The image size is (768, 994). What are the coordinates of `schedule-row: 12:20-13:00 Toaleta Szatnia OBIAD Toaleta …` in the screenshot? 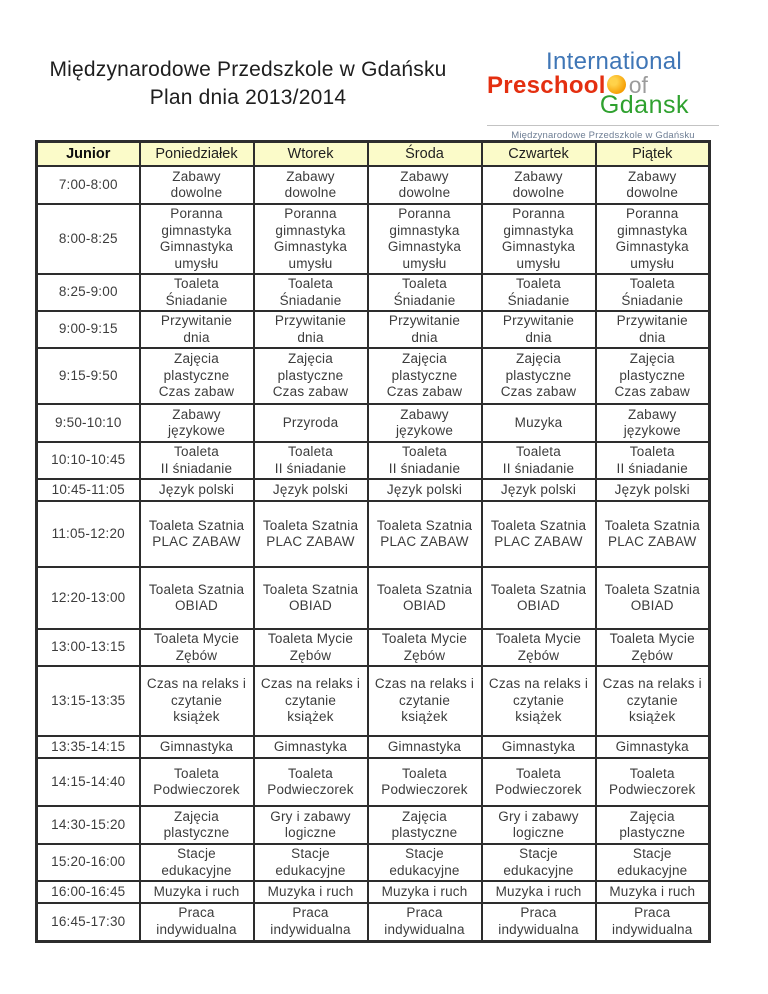 It's located at (373, 598).